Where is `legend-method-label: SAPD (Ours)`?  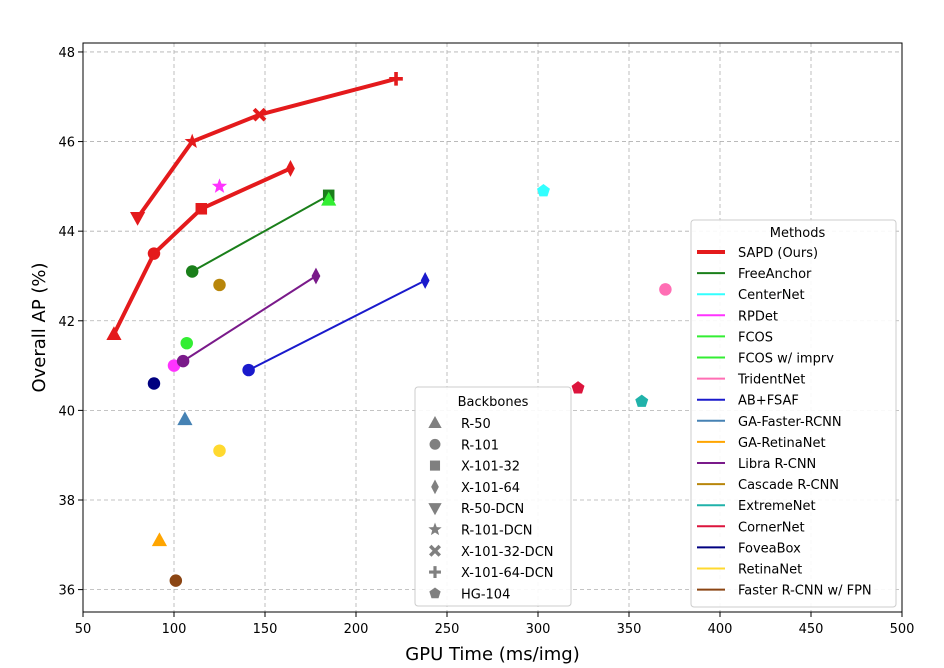
legend-method-label: SAPD (Ours) is located at coordinates (778, 253).